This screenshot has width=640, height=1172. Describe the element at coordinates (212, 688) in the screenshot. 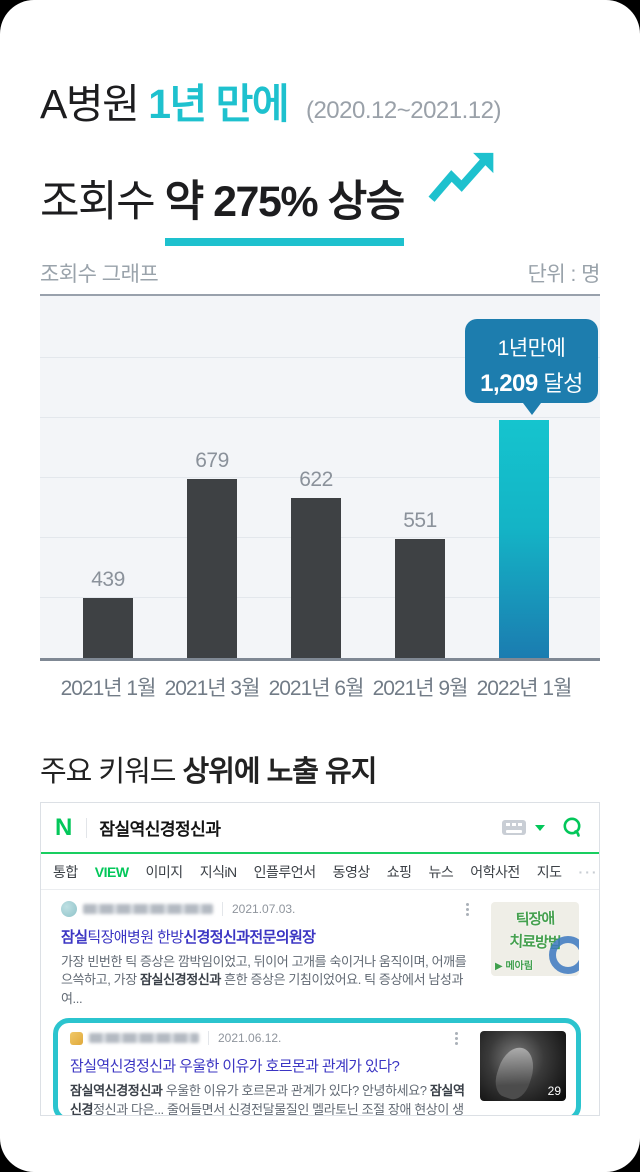

I see `x-axis-label: 2021년 3월` at that location.